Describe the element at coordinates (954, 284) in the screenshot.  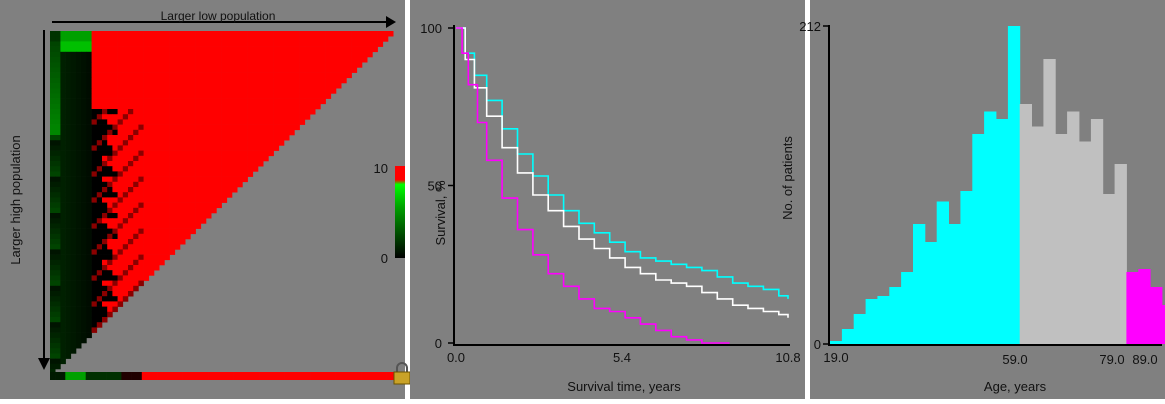
I see `histogram-bar` at that location.